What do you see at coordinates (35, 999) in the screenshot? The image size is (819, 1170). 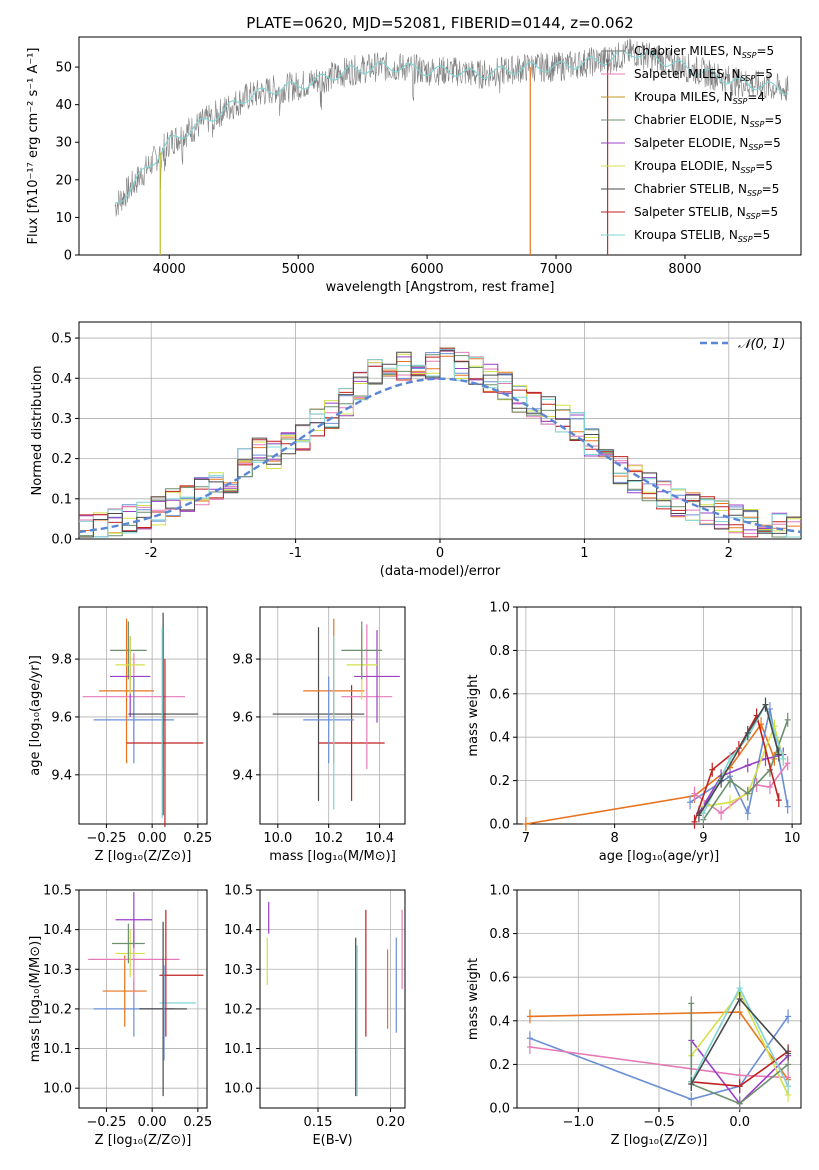 I see `y-axis-label: mass [log₁₀(M/M⊙)]` at bounding box center [35, 999].